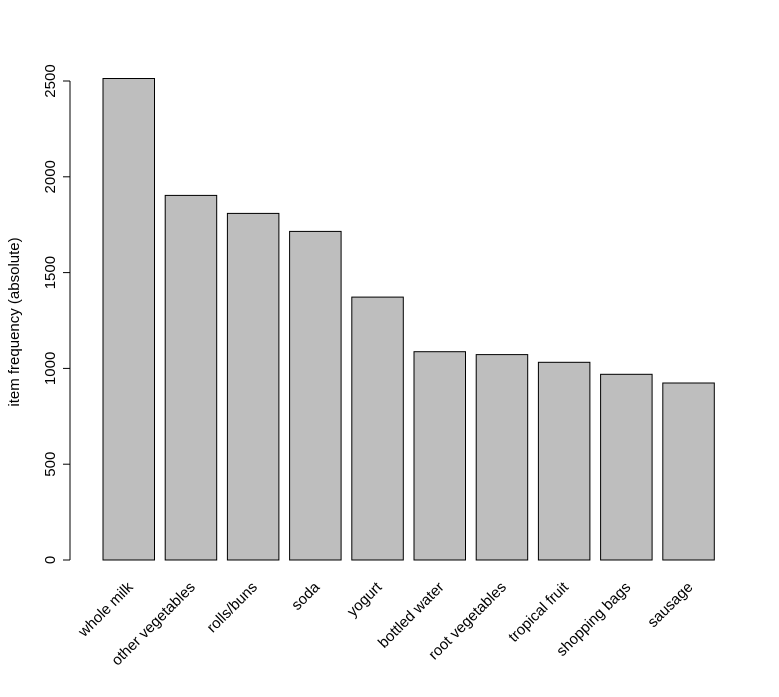 The height and width of the screenshot is (697, 779). Describe the element at coordinates (305, 595) in the screenshot. I see `x-category-label-soda: soda` at that location.